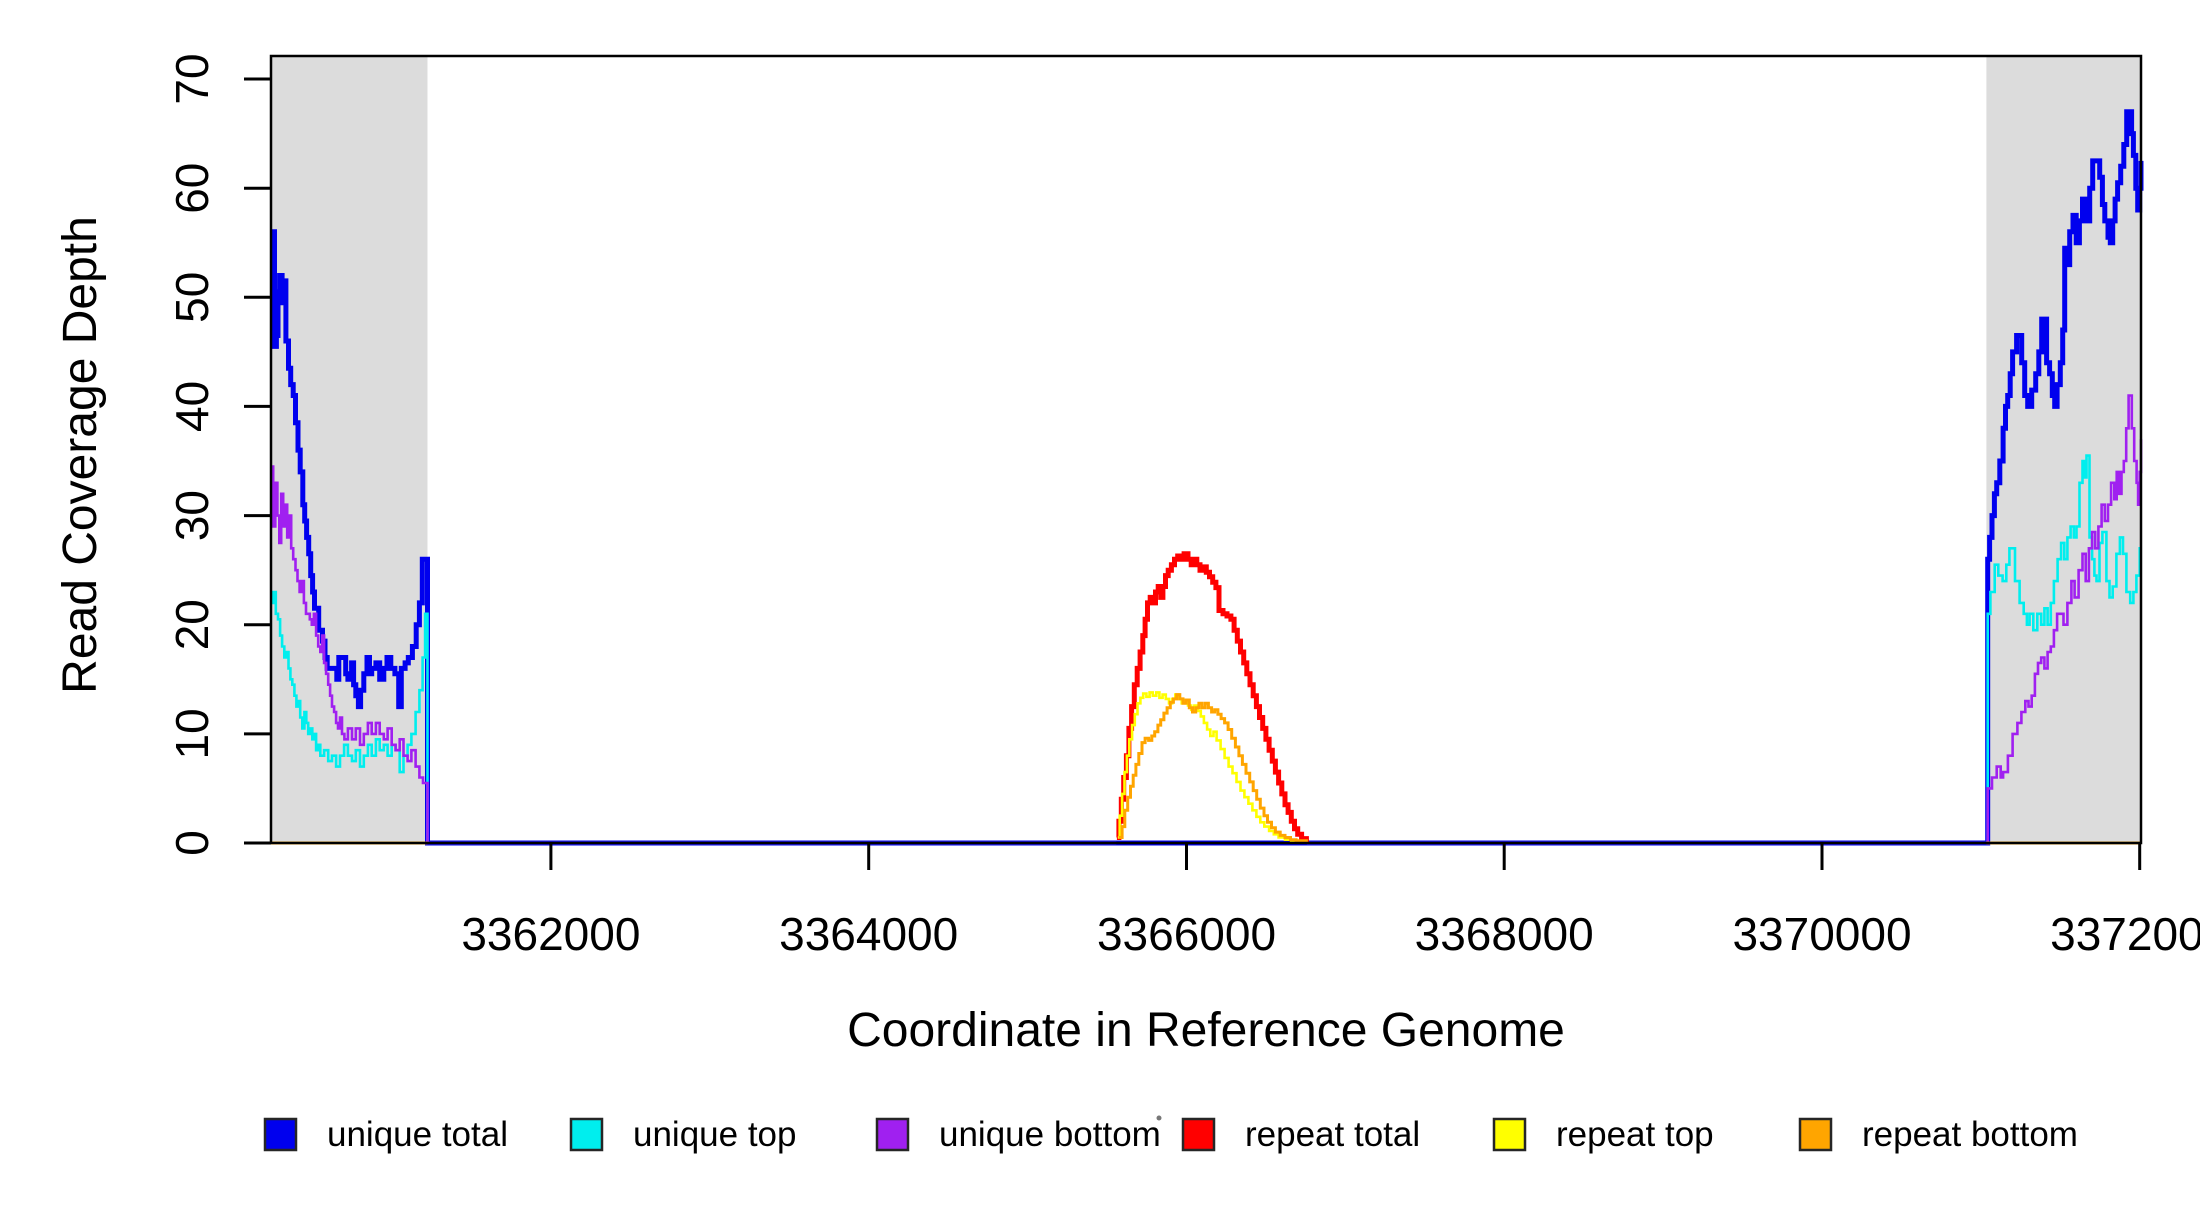  Describe the element at coordinates (417, 1134) in the screenshot. I see `legend-label-unique-total: unique total` at that location.